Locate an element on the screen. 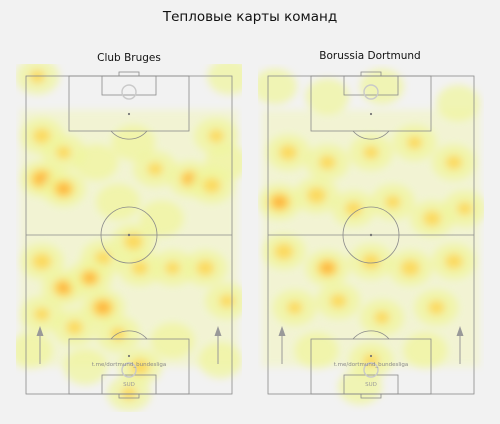 This screenshot has height=424, width=500. pitch-title-left: Club Bruges is located at coordinates (129, 58).